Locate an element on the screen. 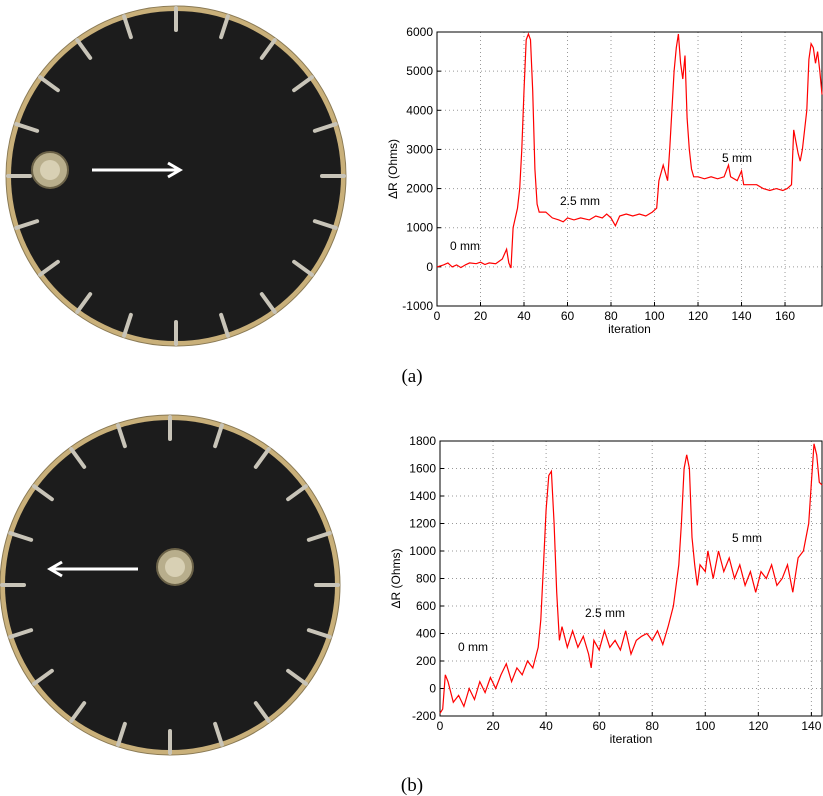  y-tick-label: 600 is located at coordinates (426, 606).